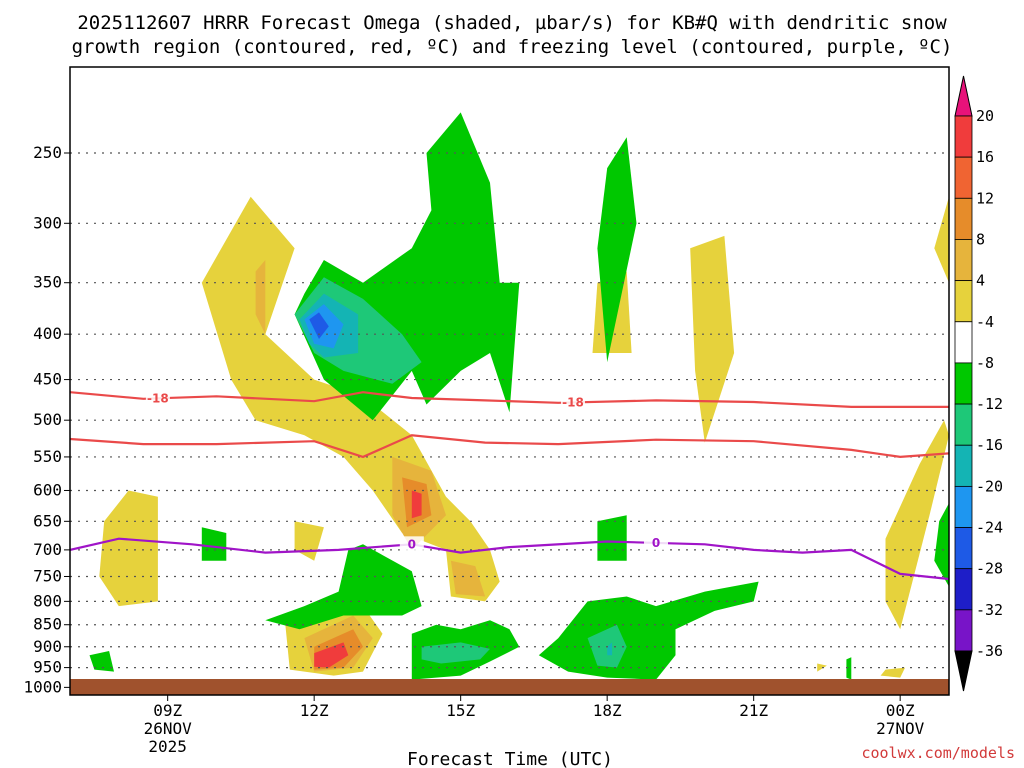  I want to click on y-tick-label: 450, so click(47, 379).